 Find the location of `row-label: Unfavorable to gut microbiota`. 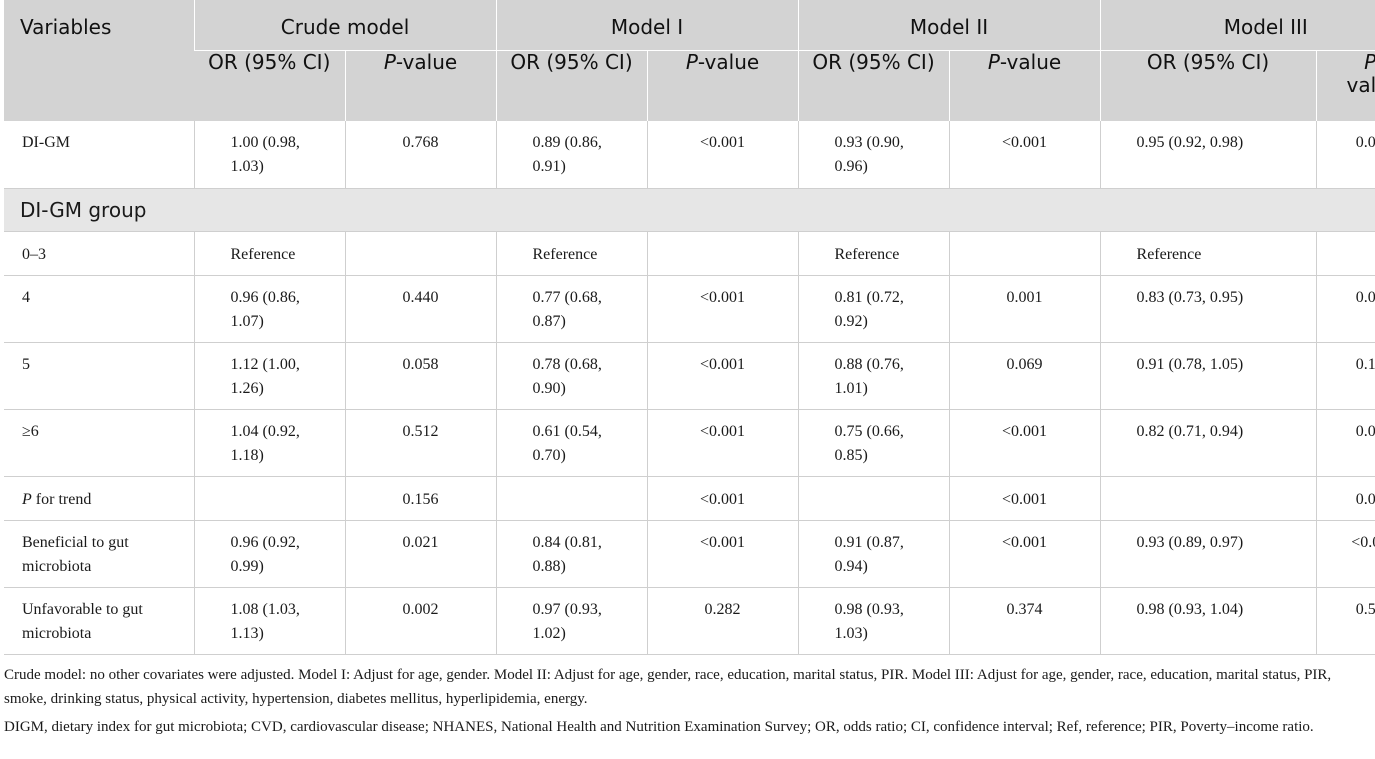

row-label: Unfavorable to gut microbiota is located at coordinates (99, 621).